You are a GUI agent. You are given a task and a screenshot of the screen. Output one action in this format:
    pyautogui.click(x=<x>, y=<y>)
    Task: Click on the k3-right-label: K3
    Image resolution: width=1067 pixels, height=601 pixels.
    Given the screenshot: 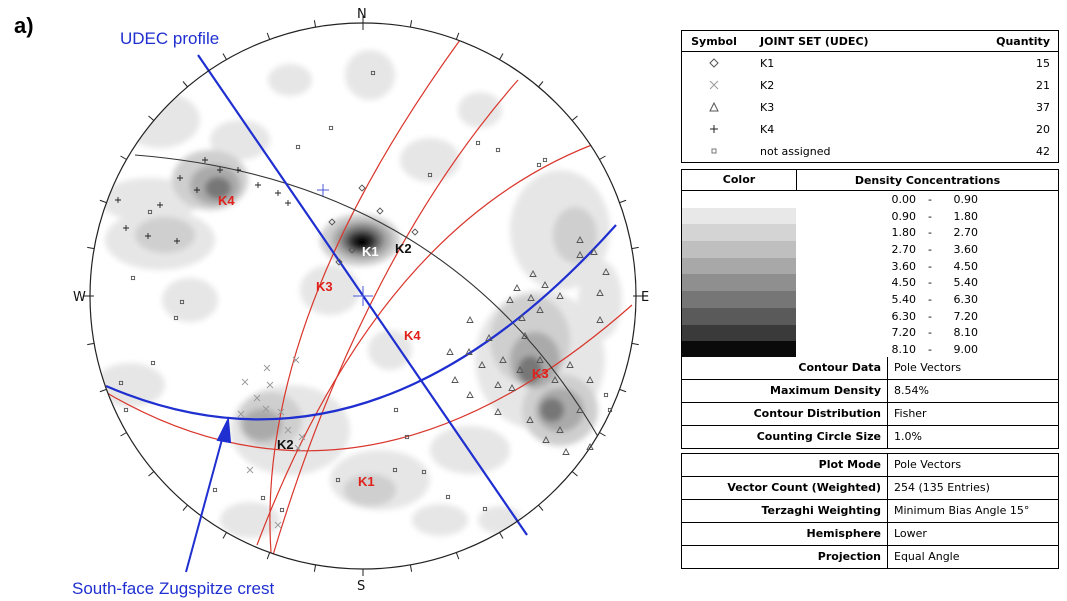 What is the action you would take?
    pyautogui.click(x=540, y=373)
    